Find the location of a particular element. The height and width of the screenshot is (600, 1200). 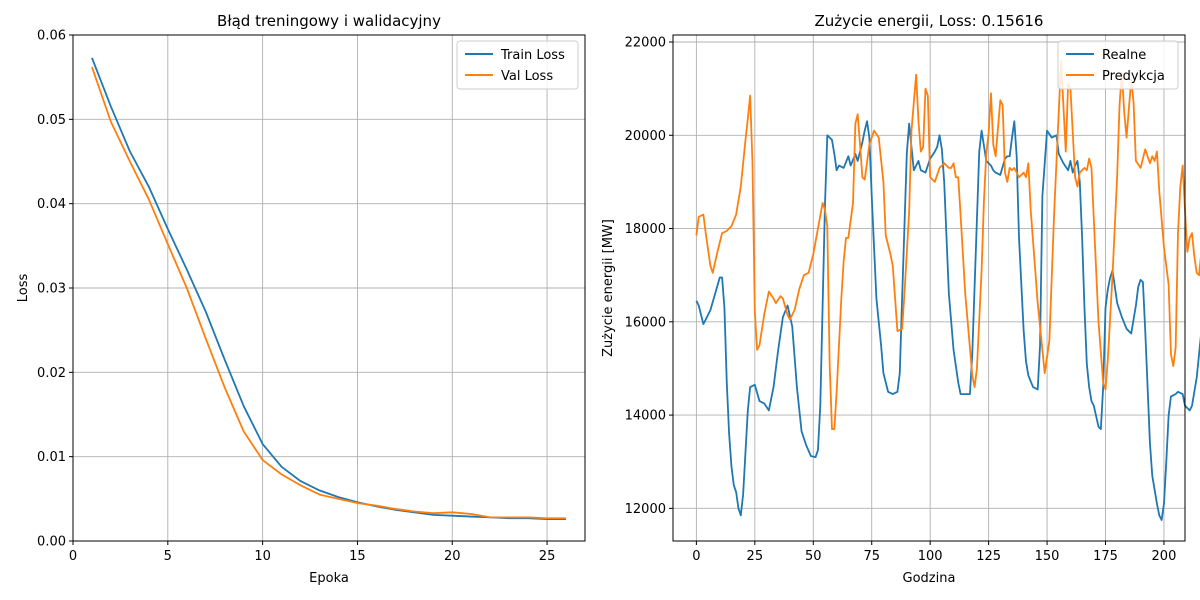

energy-x-tick-label: 0 is located at coordinates (696, 556).